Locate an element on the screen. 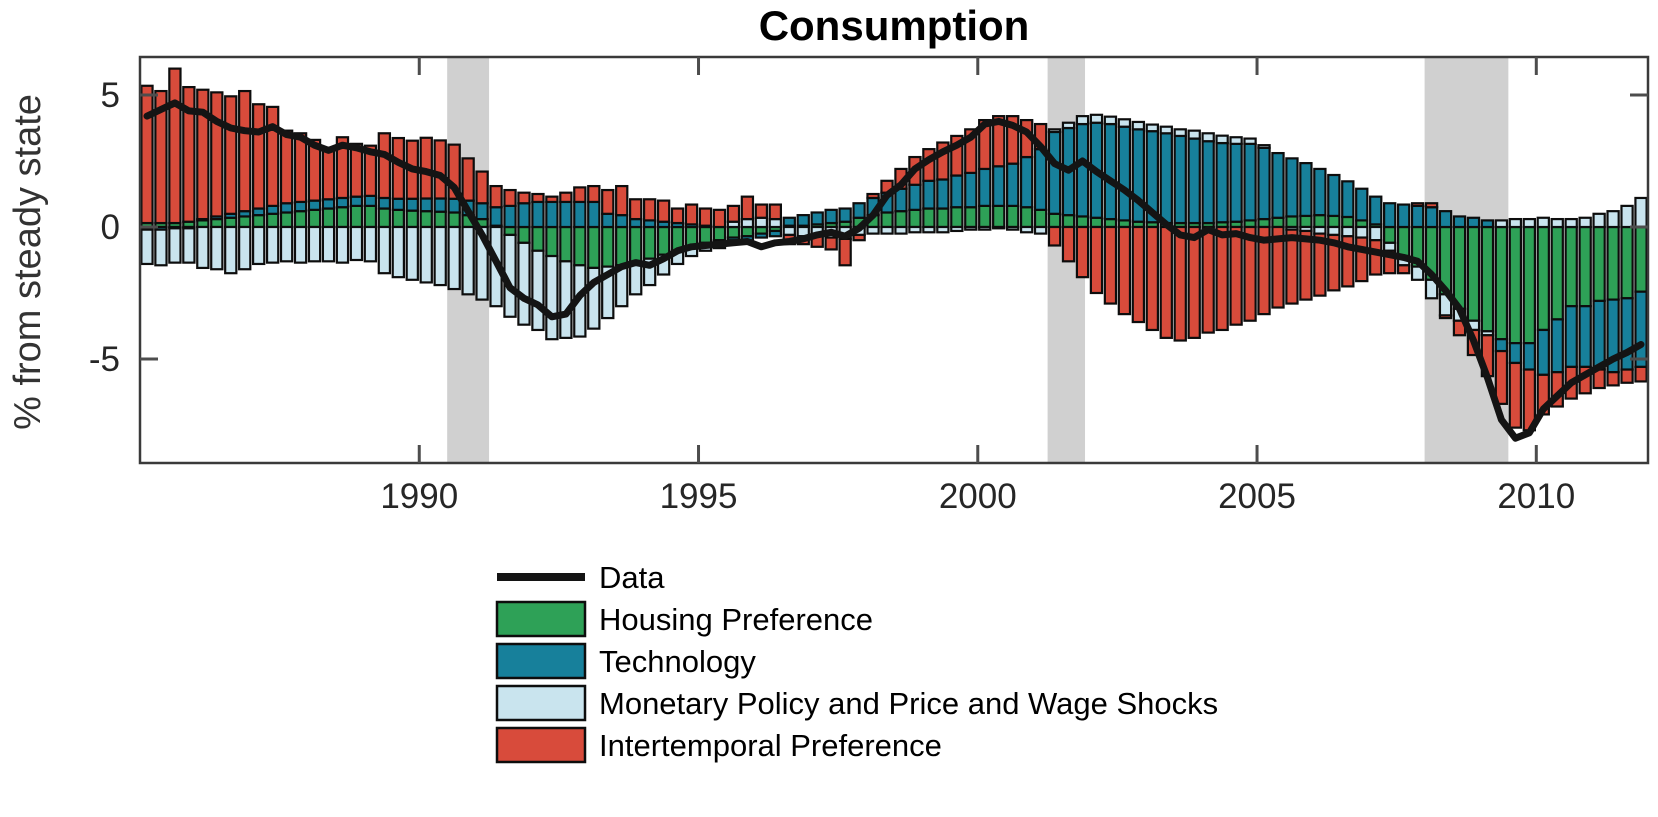  legend-label: Housing Preference is located at coordinates (736, 619).